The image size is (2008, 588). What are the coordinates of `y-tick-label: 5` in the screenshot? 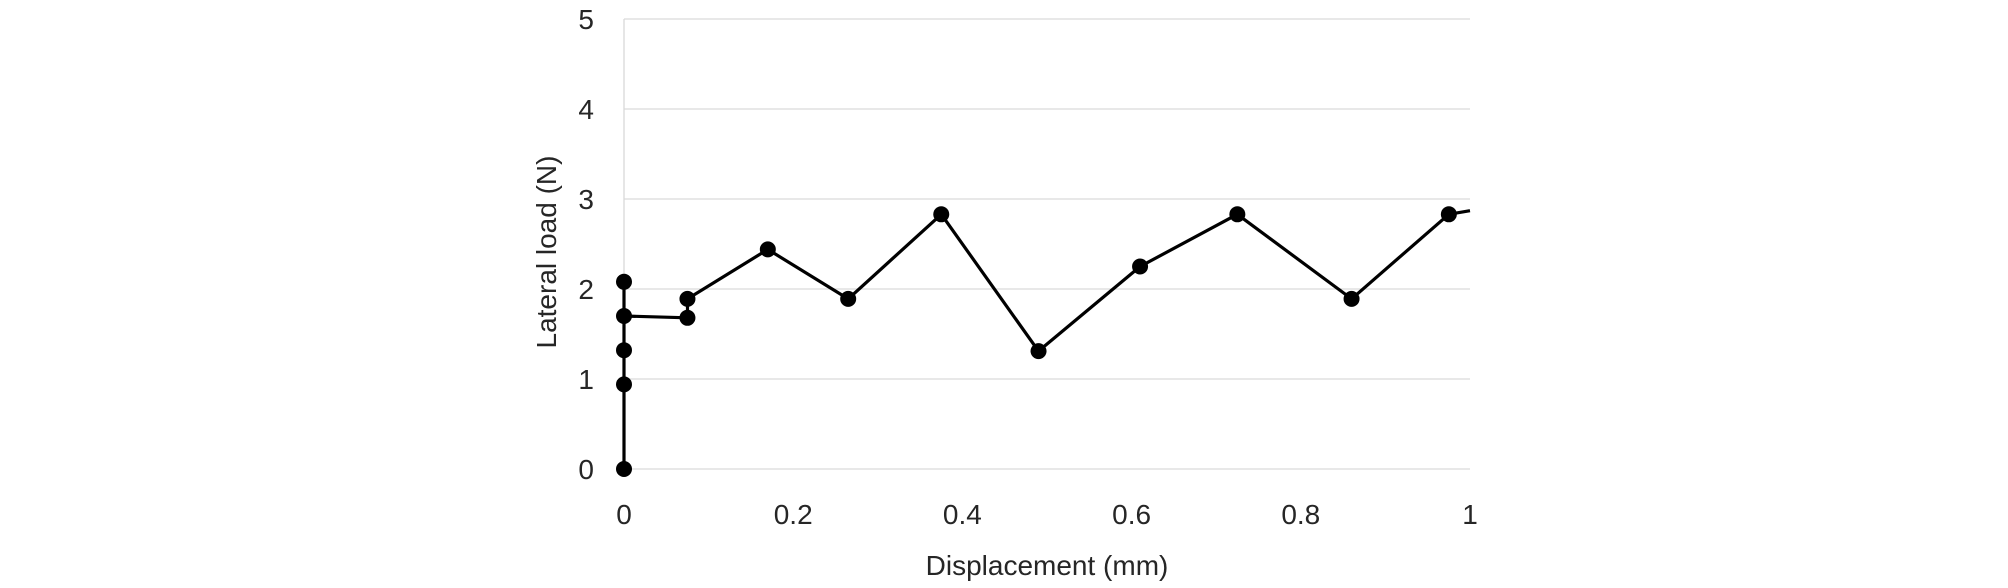 It's located at (586, 19).